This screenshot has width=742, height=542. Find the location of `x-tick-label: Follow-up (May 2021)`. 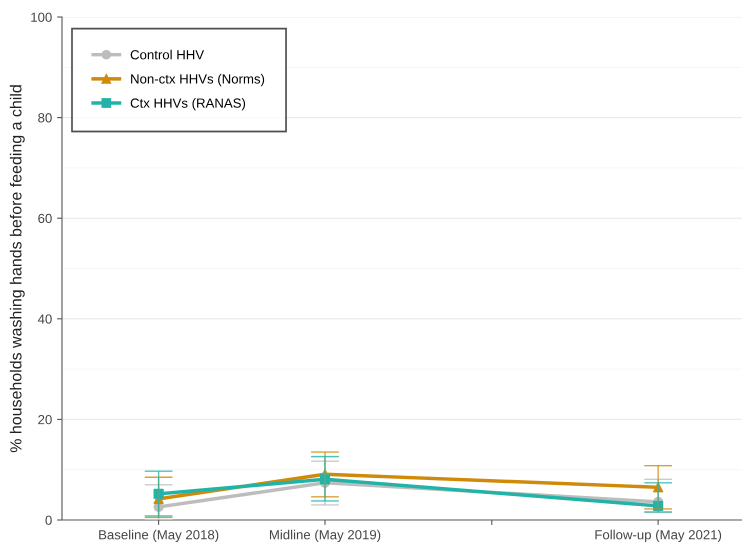

x-tick-label: Follow-up (May 2021) is located at coordinates (658, 536).